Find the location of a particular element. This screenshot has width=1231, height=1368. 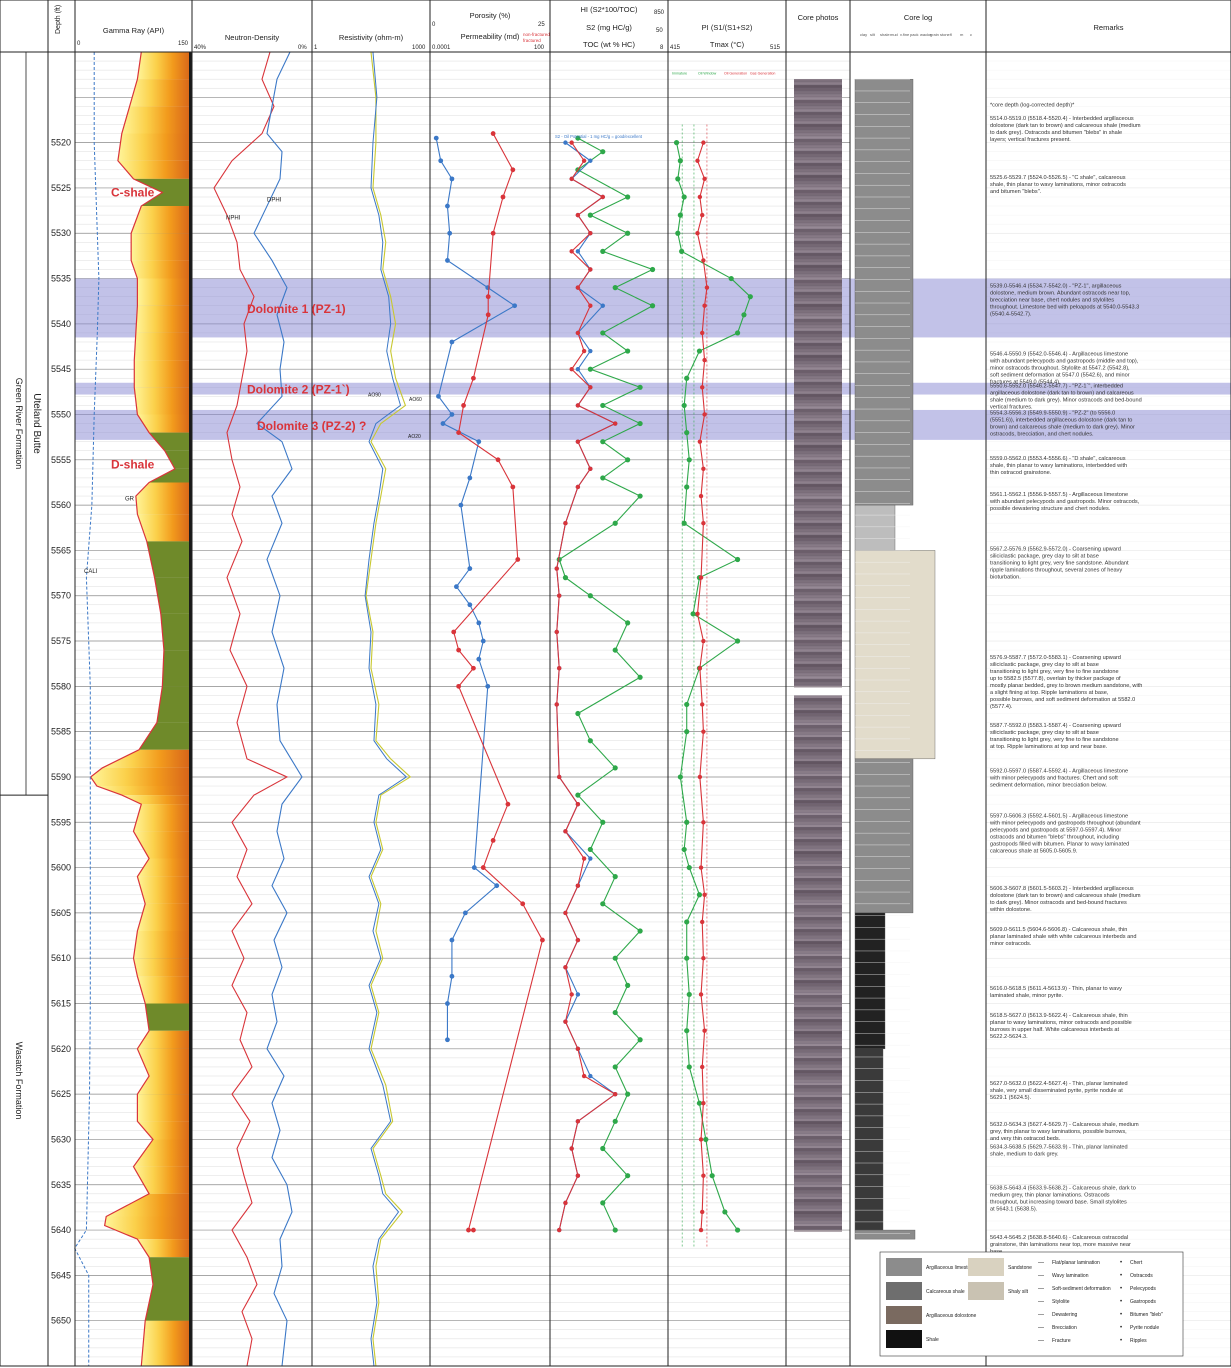

shale-label: C-shale is located at coordinates (133, 192).